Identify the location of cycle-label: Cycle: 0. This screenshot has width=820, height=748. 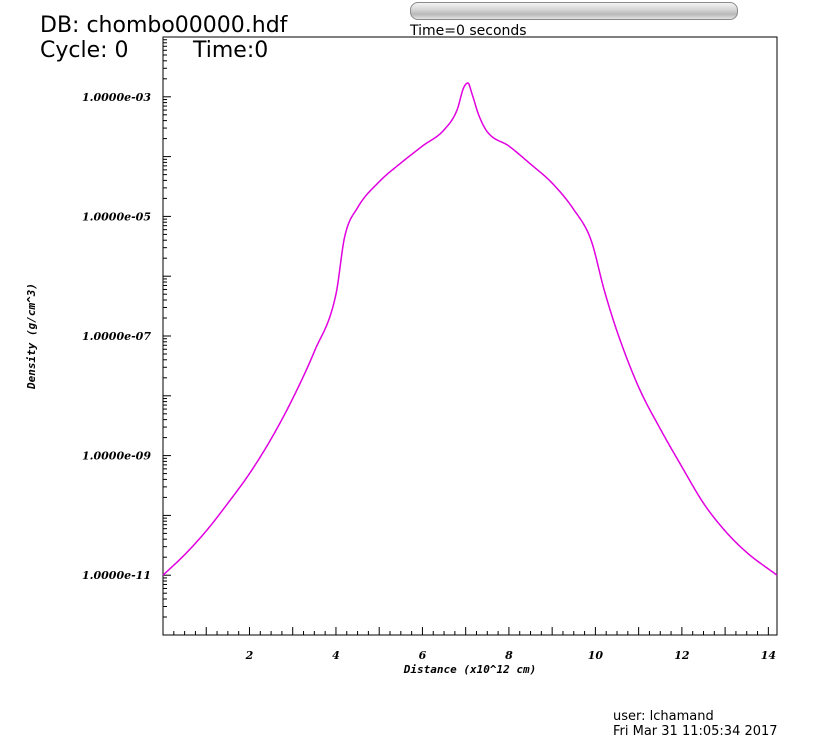
(84, 50).